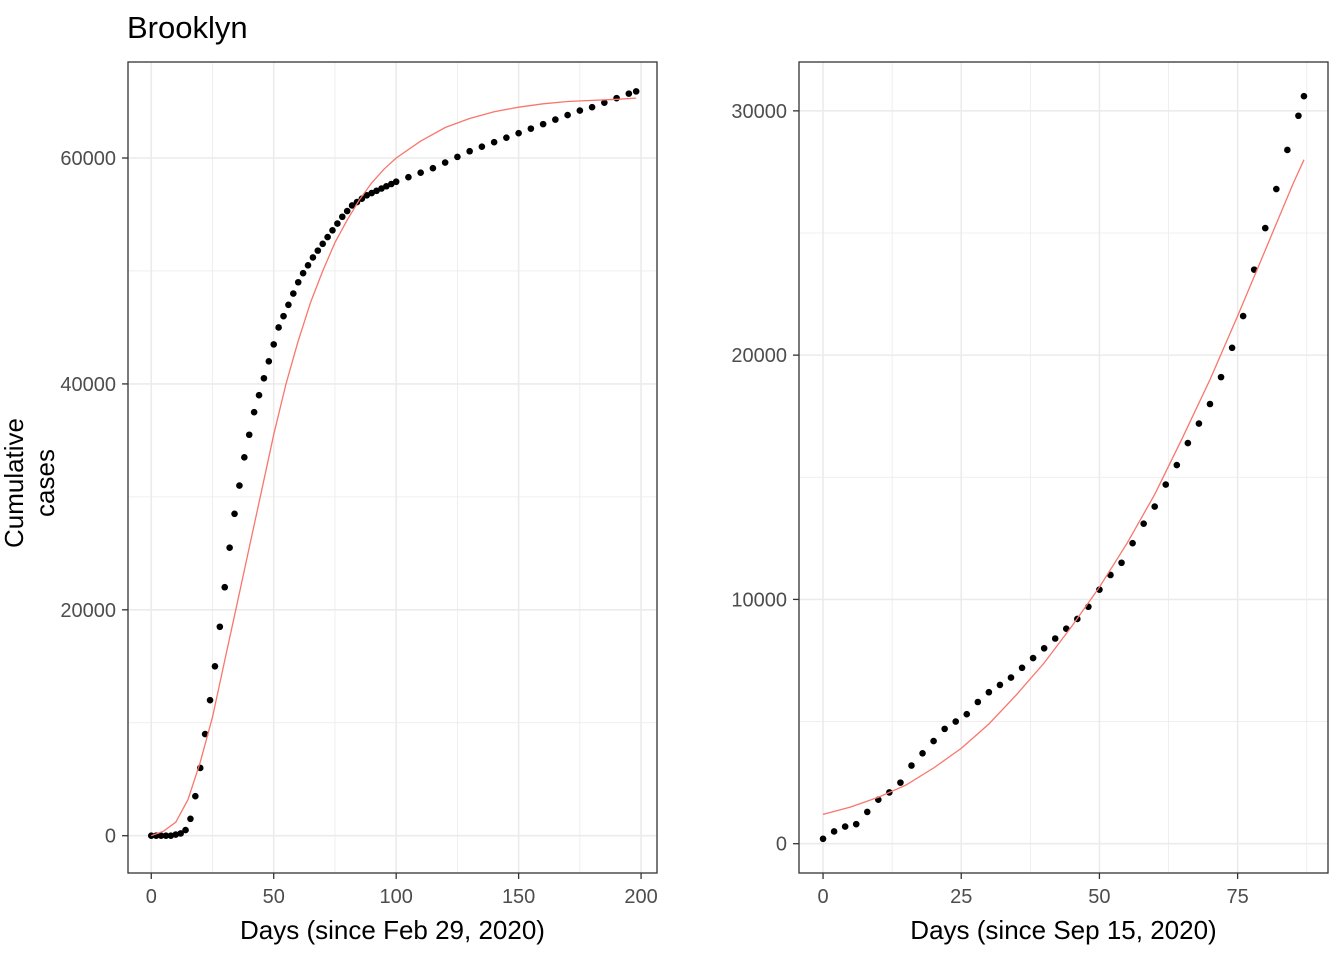 This screenshot has height=960, width=1344. Describe the element at coordinates (961, 897) in the screenshot. I see `x-tick-label: 25` at that location.